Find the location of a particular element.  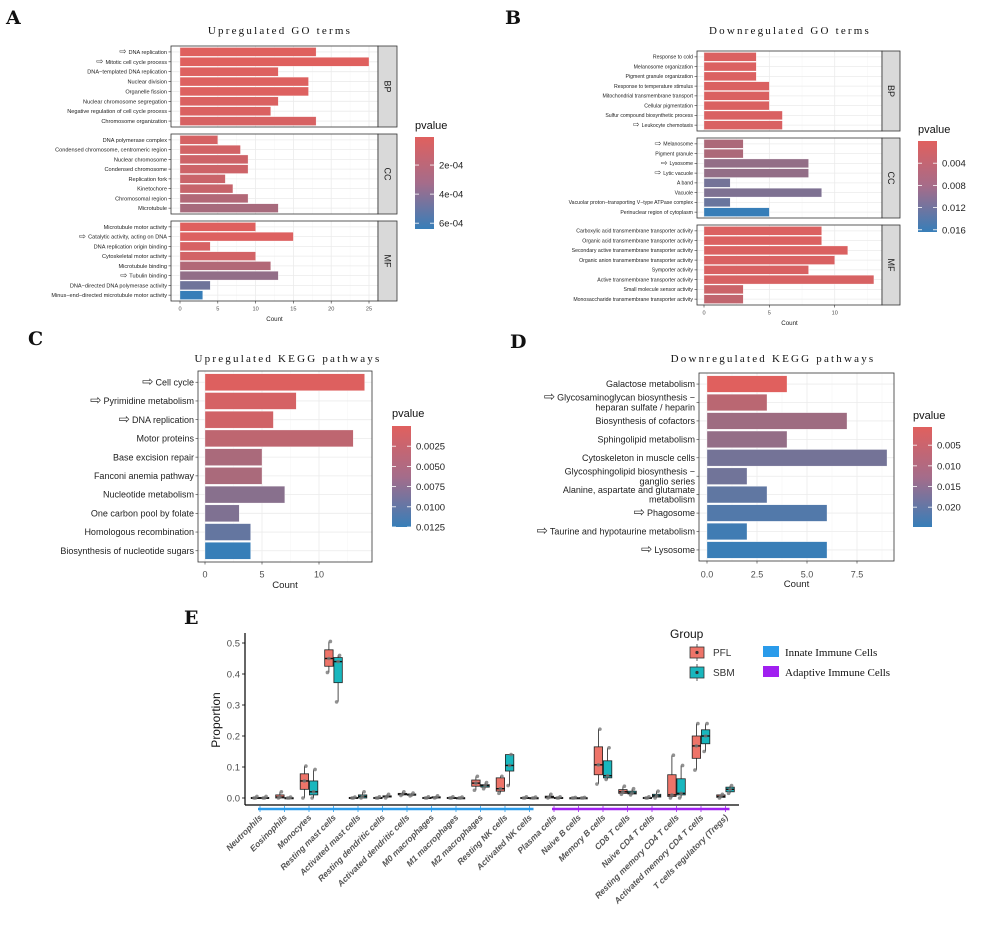

legend-swatch-innate is located at coordinates (771, 651).